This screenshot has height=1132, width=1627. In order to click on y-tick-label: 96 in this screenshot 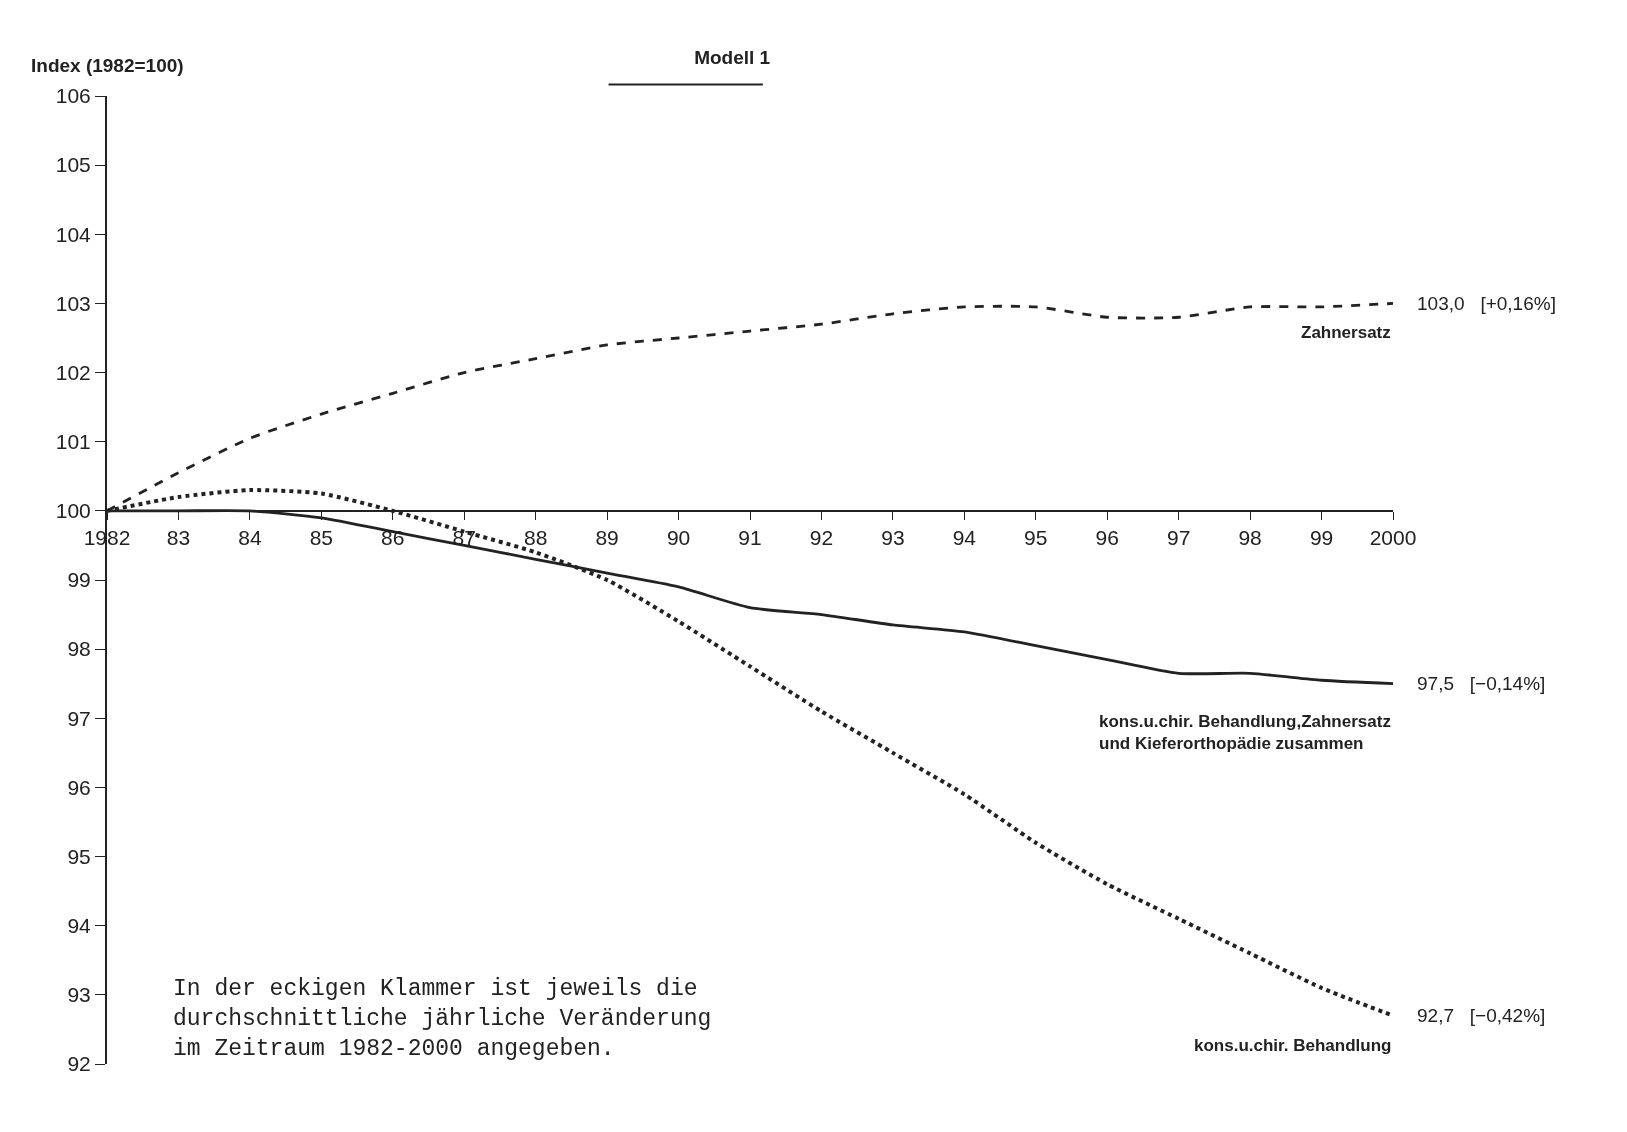, I will do `click(79, 787)`.